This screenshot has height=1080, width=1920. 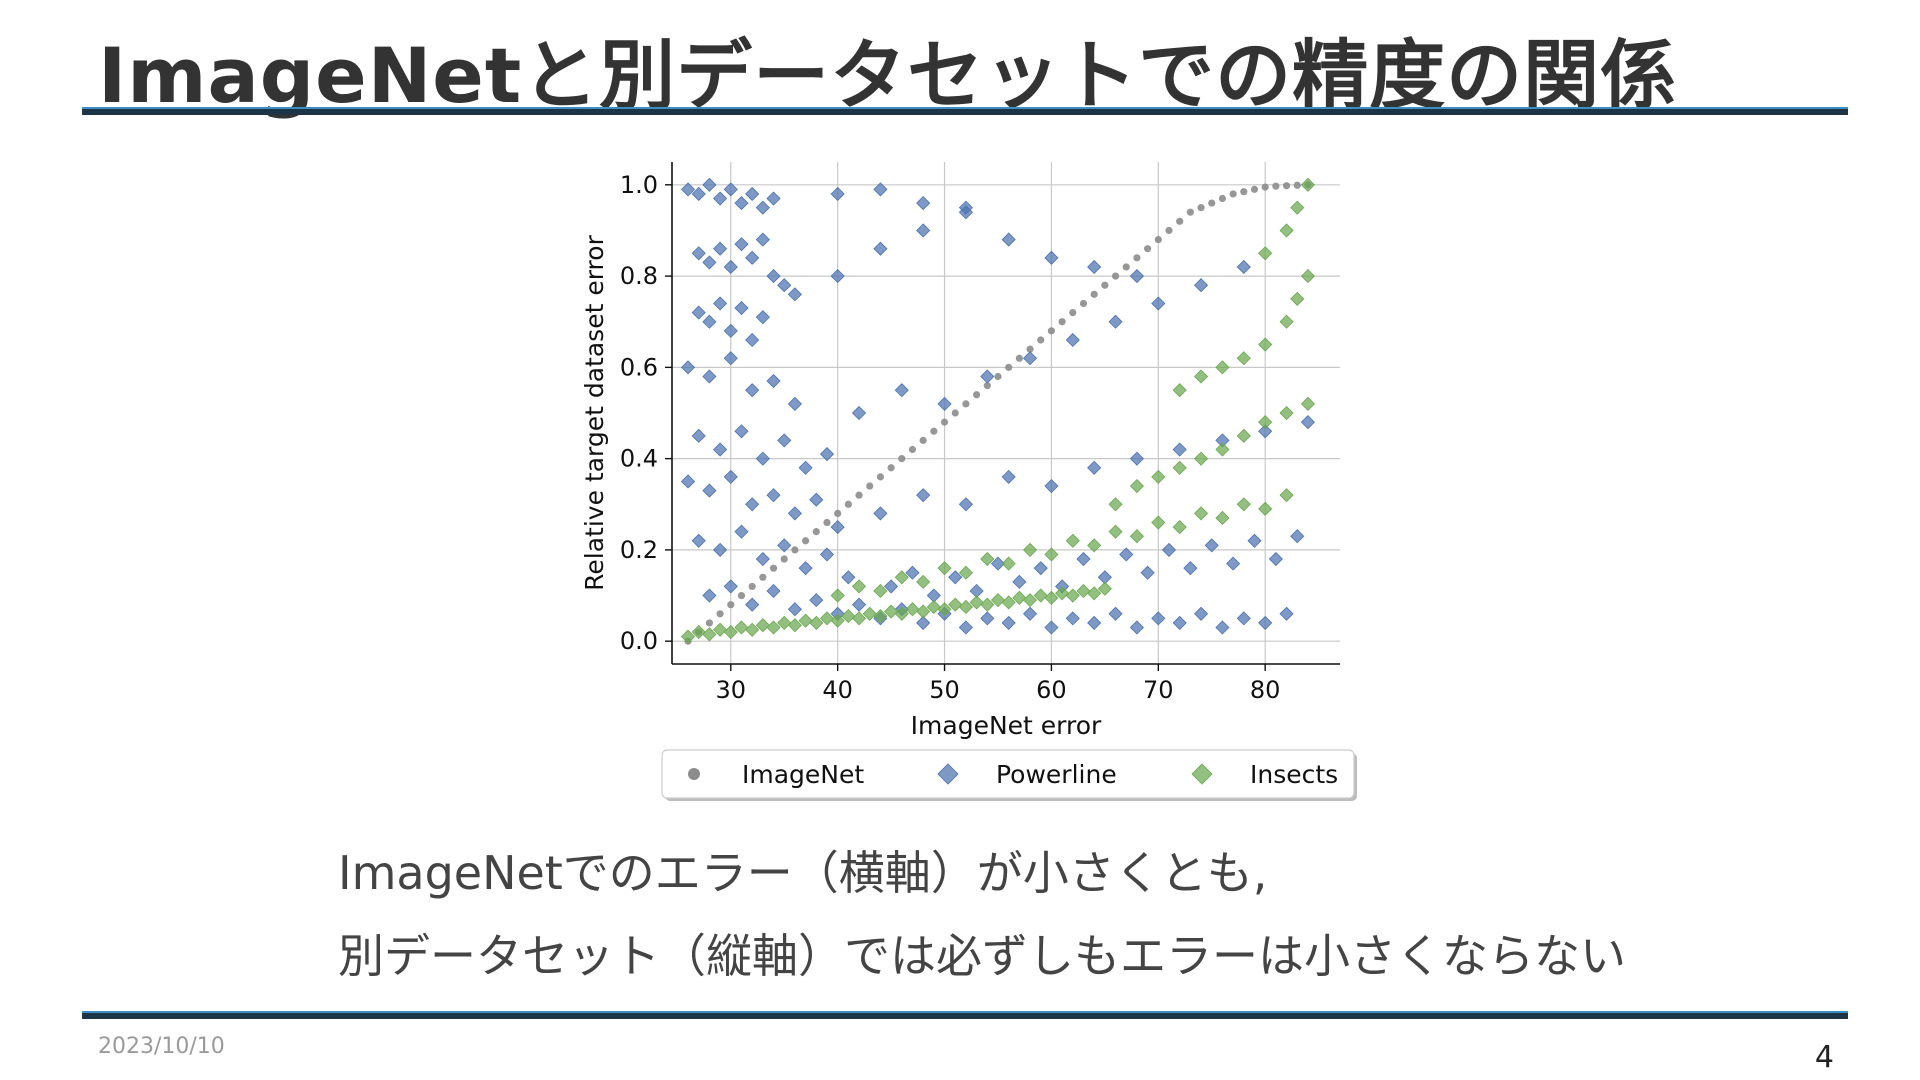 What do you see at coordinates (965, 111) in the screenshot?
I see `title-rule` at bounding box center [965, 111].